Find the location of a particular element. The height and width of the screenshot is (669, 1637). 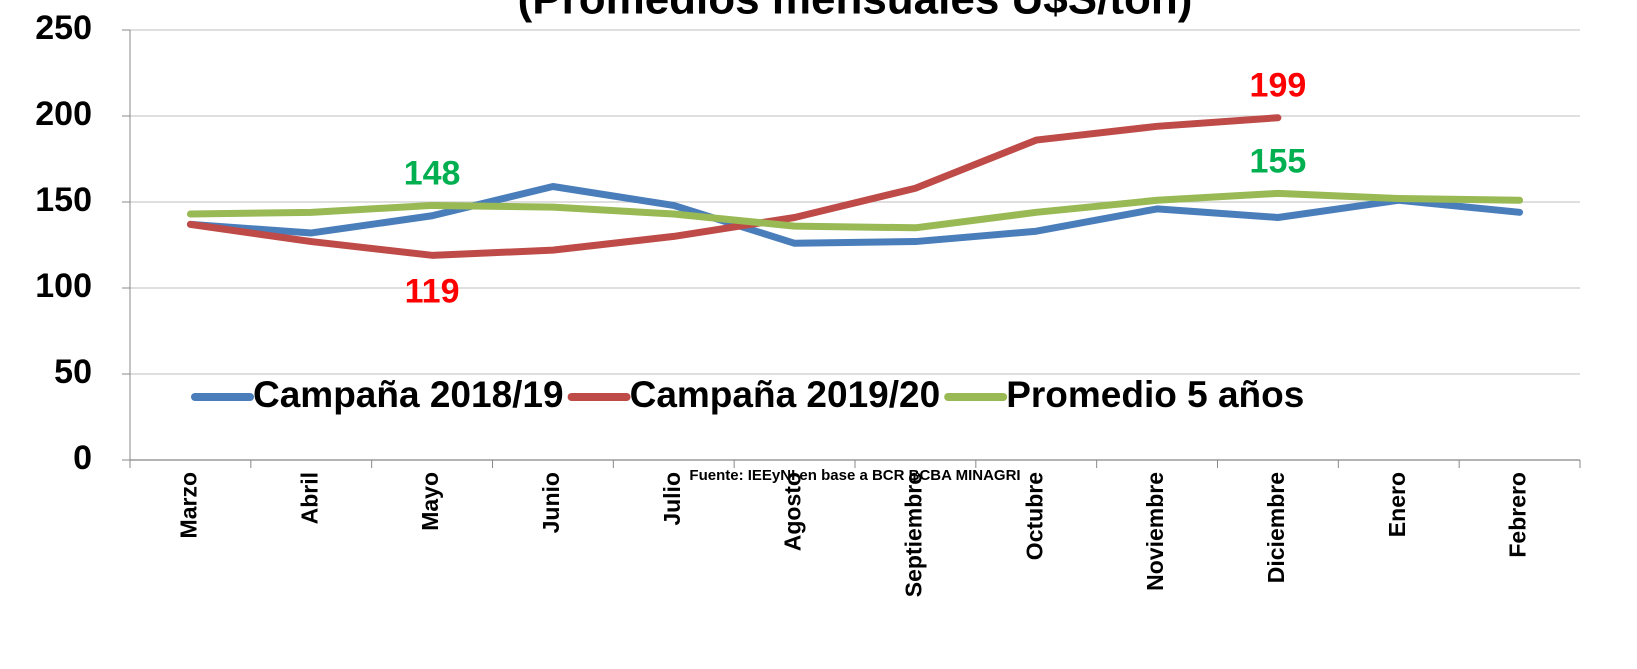

chart-title: (Promedios mensuales U$S/ton) is located at coordinates (855, 12).